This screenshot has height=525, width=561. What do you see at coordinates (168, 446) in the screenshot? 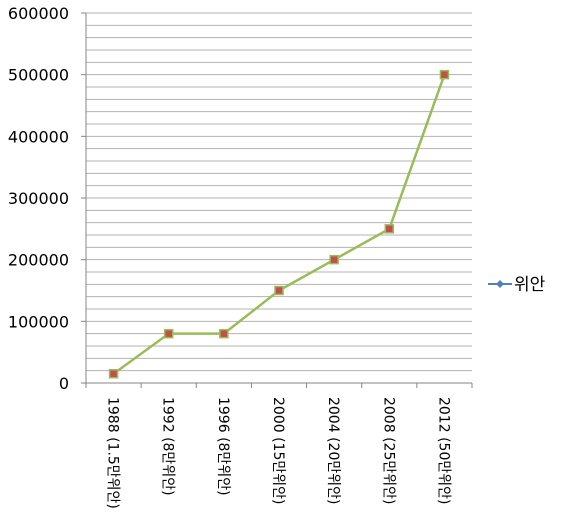
I see `x-tick-label: 1992 (8만위안)` at bounding box center [168, 446].